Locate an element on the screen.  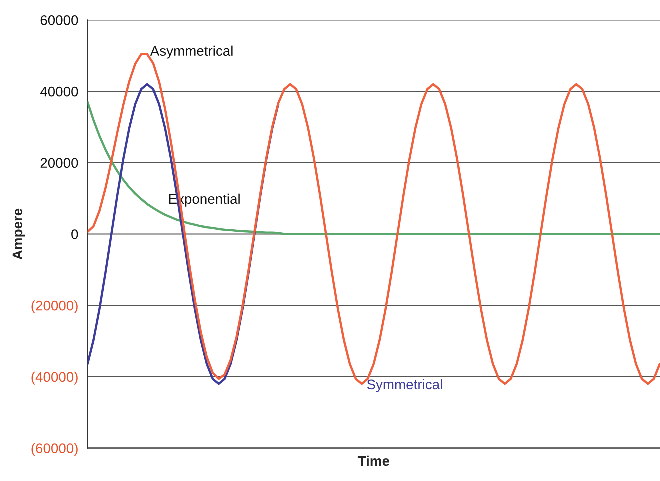
y-tick-label: (40000) is located at coordinates (55, 378).